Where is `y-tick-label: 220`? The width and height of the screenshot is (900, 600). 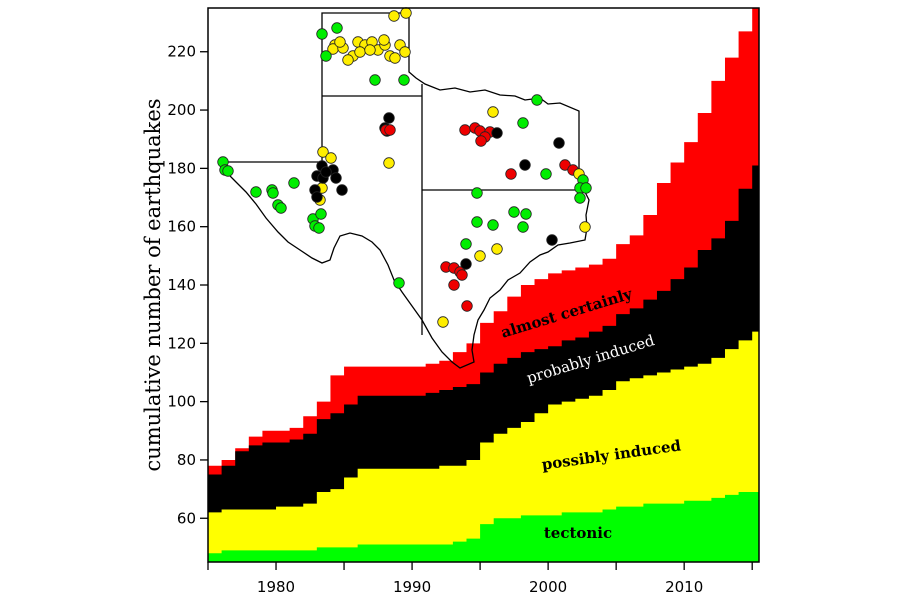 y-tick-label: 220 is located at coordinates (181, 52).